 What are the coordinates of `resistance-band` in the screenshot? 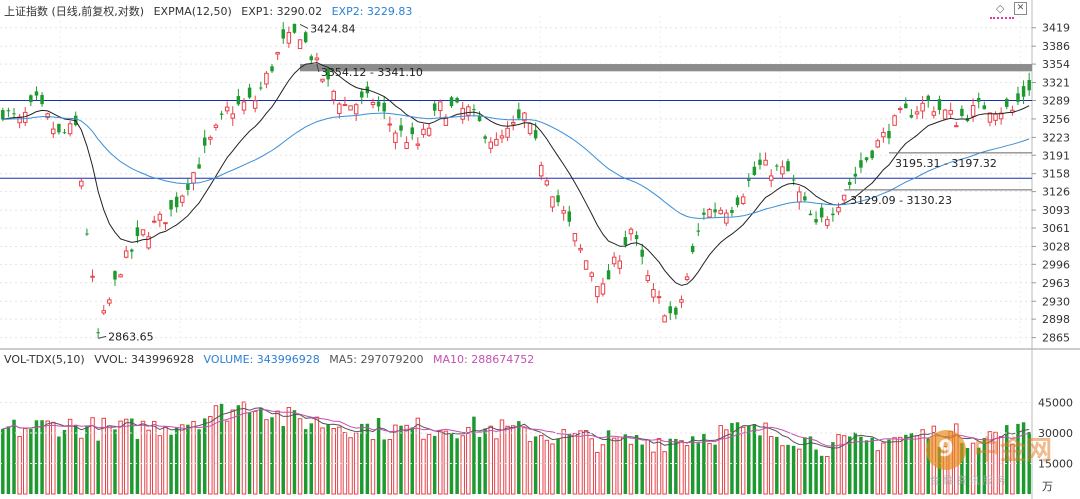 It's located at (666, 68).